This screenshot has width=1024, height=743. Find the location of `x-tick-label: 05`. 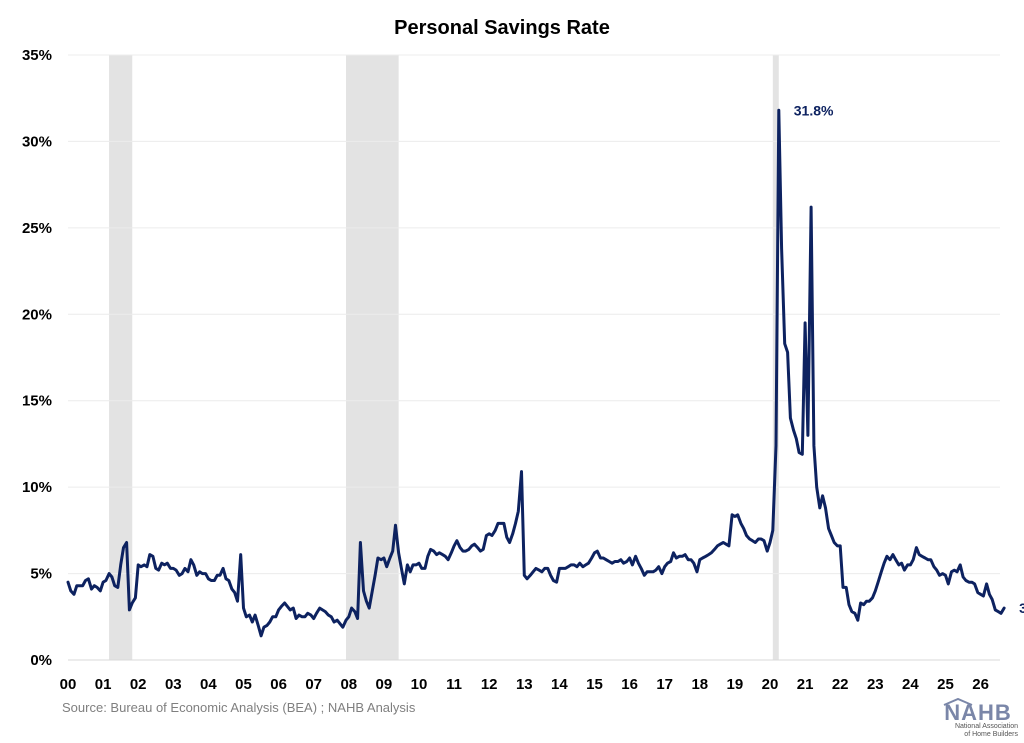

x-tick-label: 05 is located at coordinates (243, 684).